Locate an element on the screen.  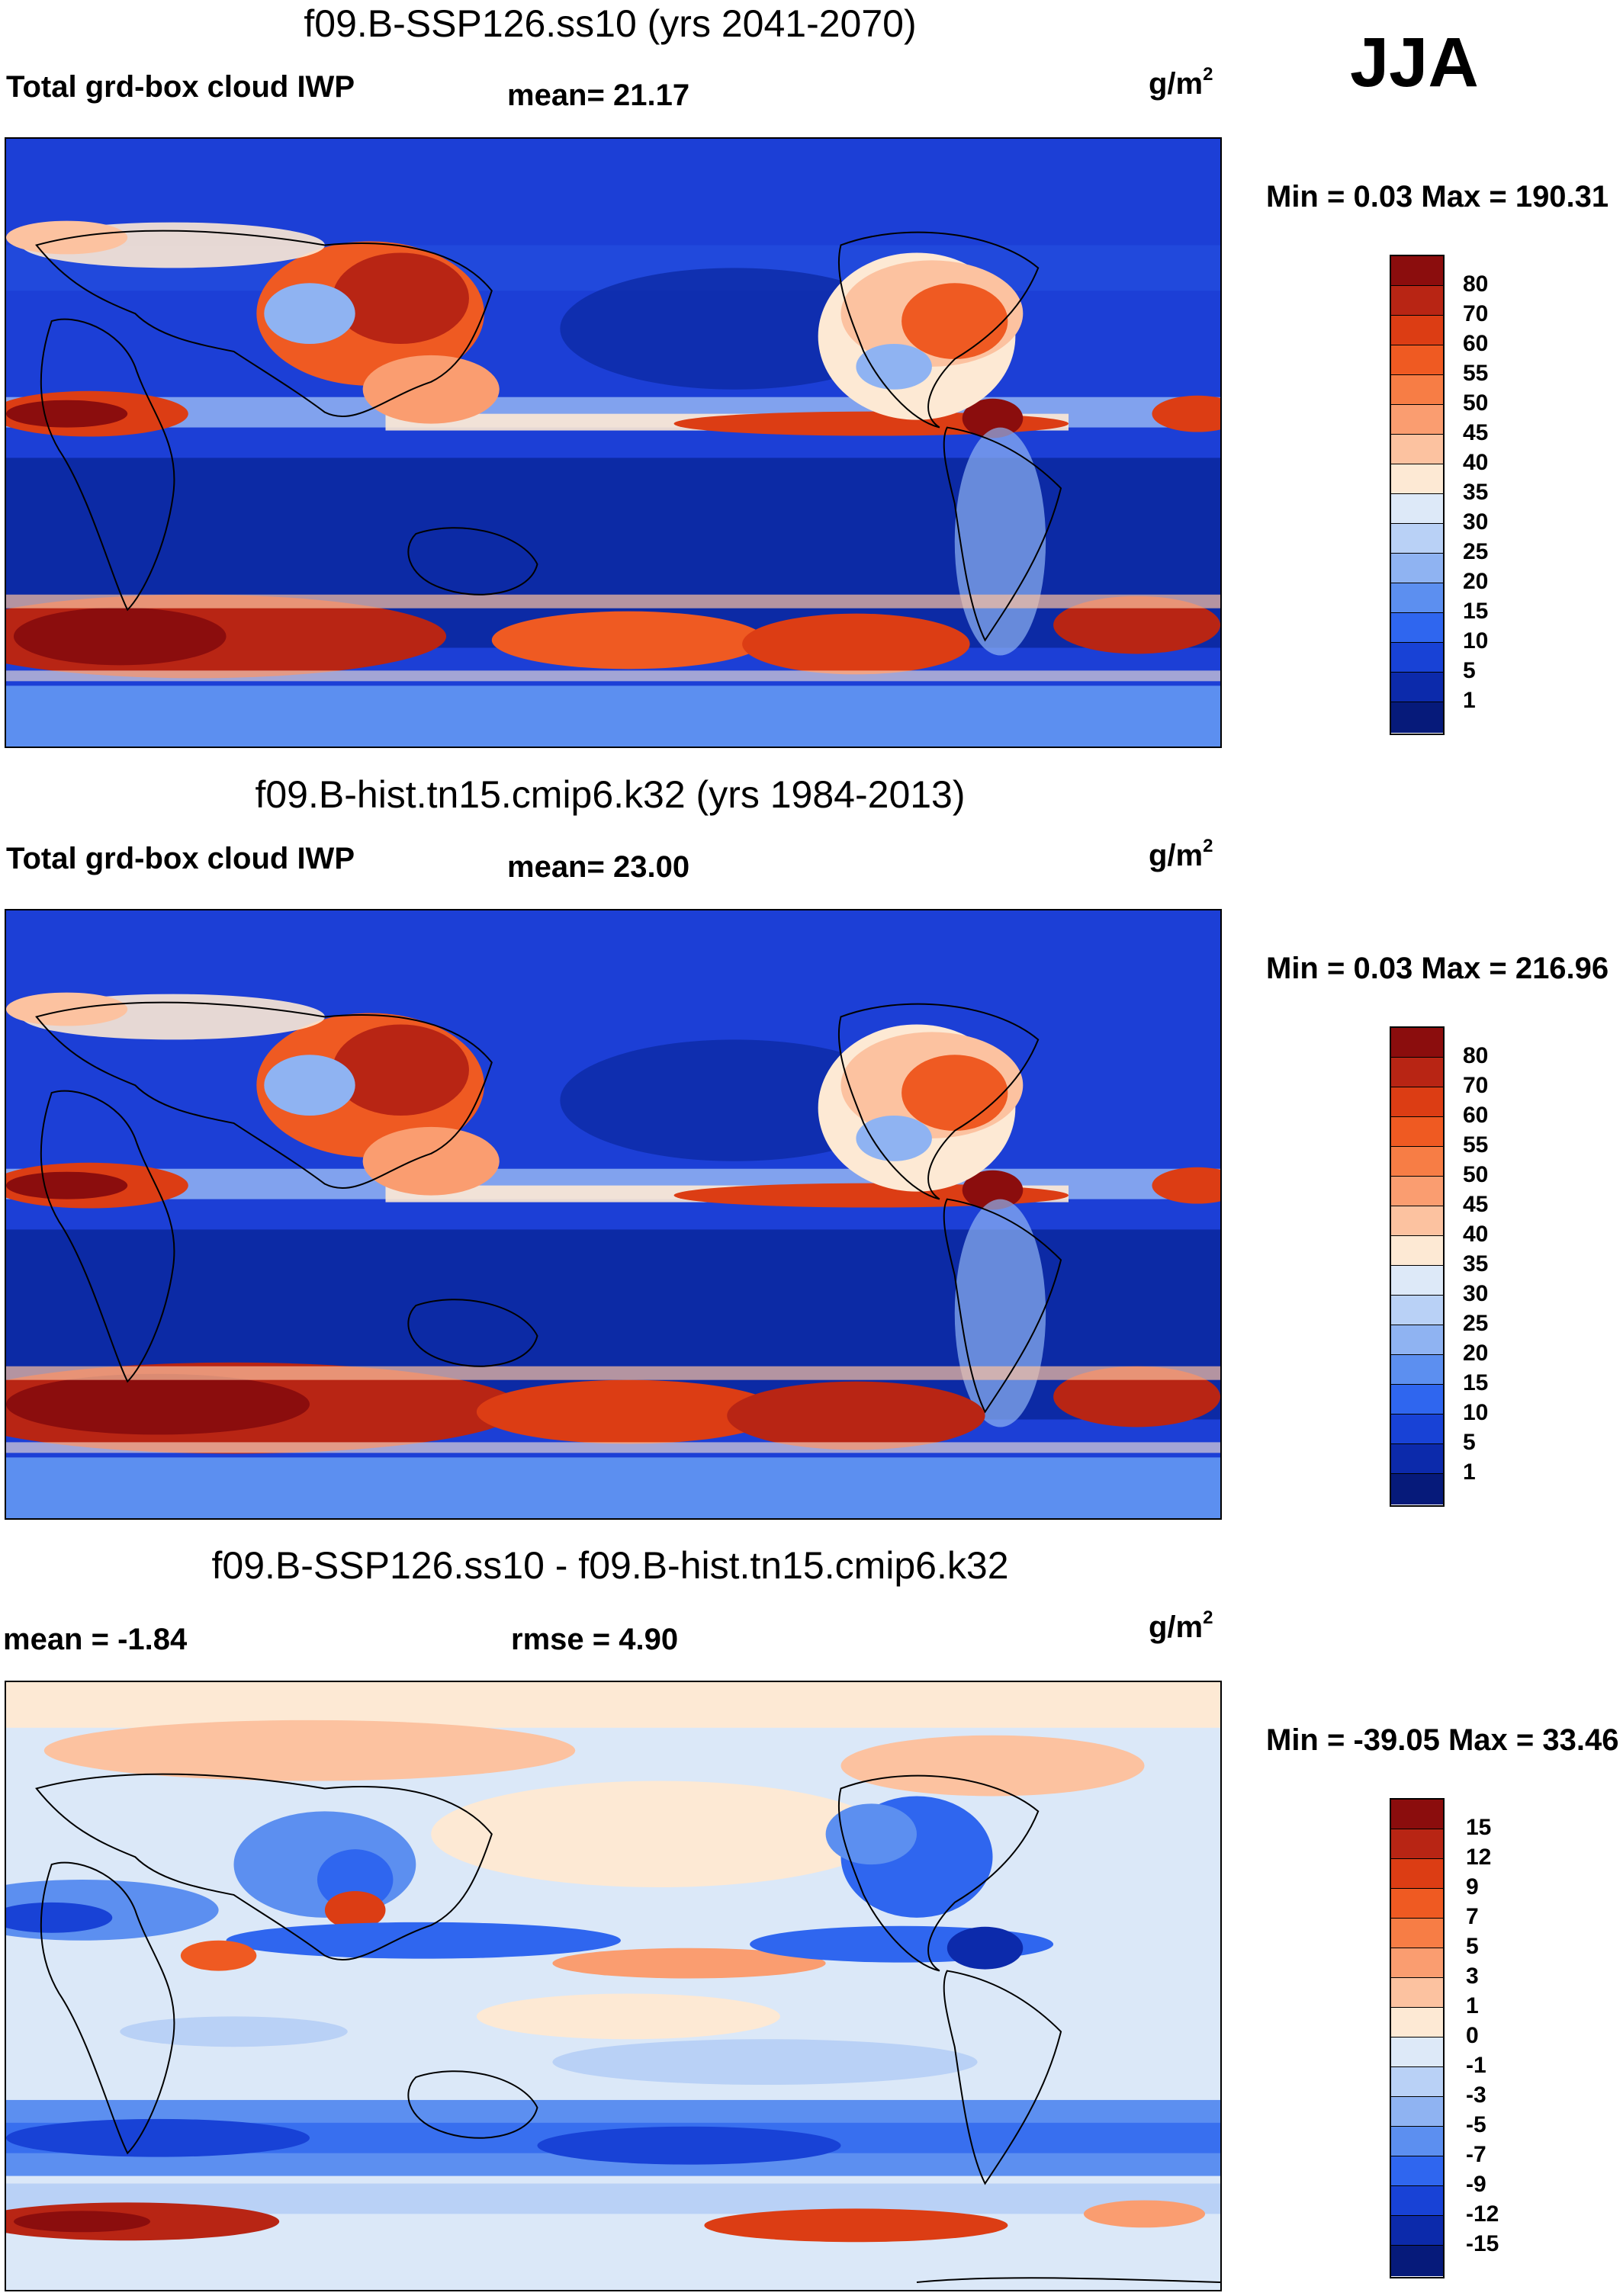
panel3-units: g/m2 is located at coordinates (1181, 1625).